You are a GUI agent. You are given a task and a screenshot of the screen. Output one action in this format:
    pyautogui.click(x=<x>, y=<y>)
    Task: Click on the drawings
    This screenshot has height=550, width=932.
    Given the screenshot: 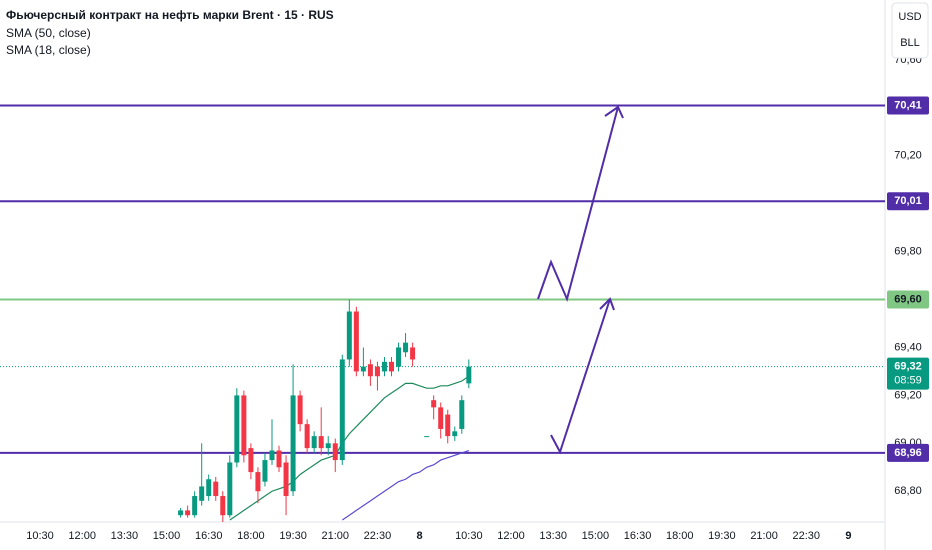 What is the action you would take?
    pyautogui.click(x=580, y=280)
    